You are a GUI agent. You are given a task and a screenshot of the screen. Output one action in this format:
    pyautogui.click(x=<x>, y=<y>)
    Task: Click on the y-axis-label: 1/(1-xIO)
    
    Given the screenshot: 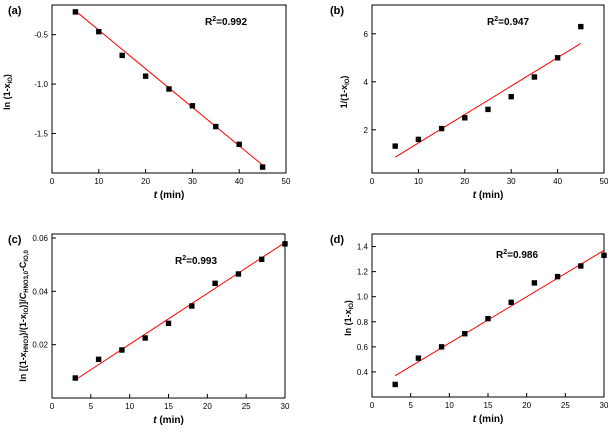 What is the action you would take?
    pyautogui.click(x=345, y=92)
    